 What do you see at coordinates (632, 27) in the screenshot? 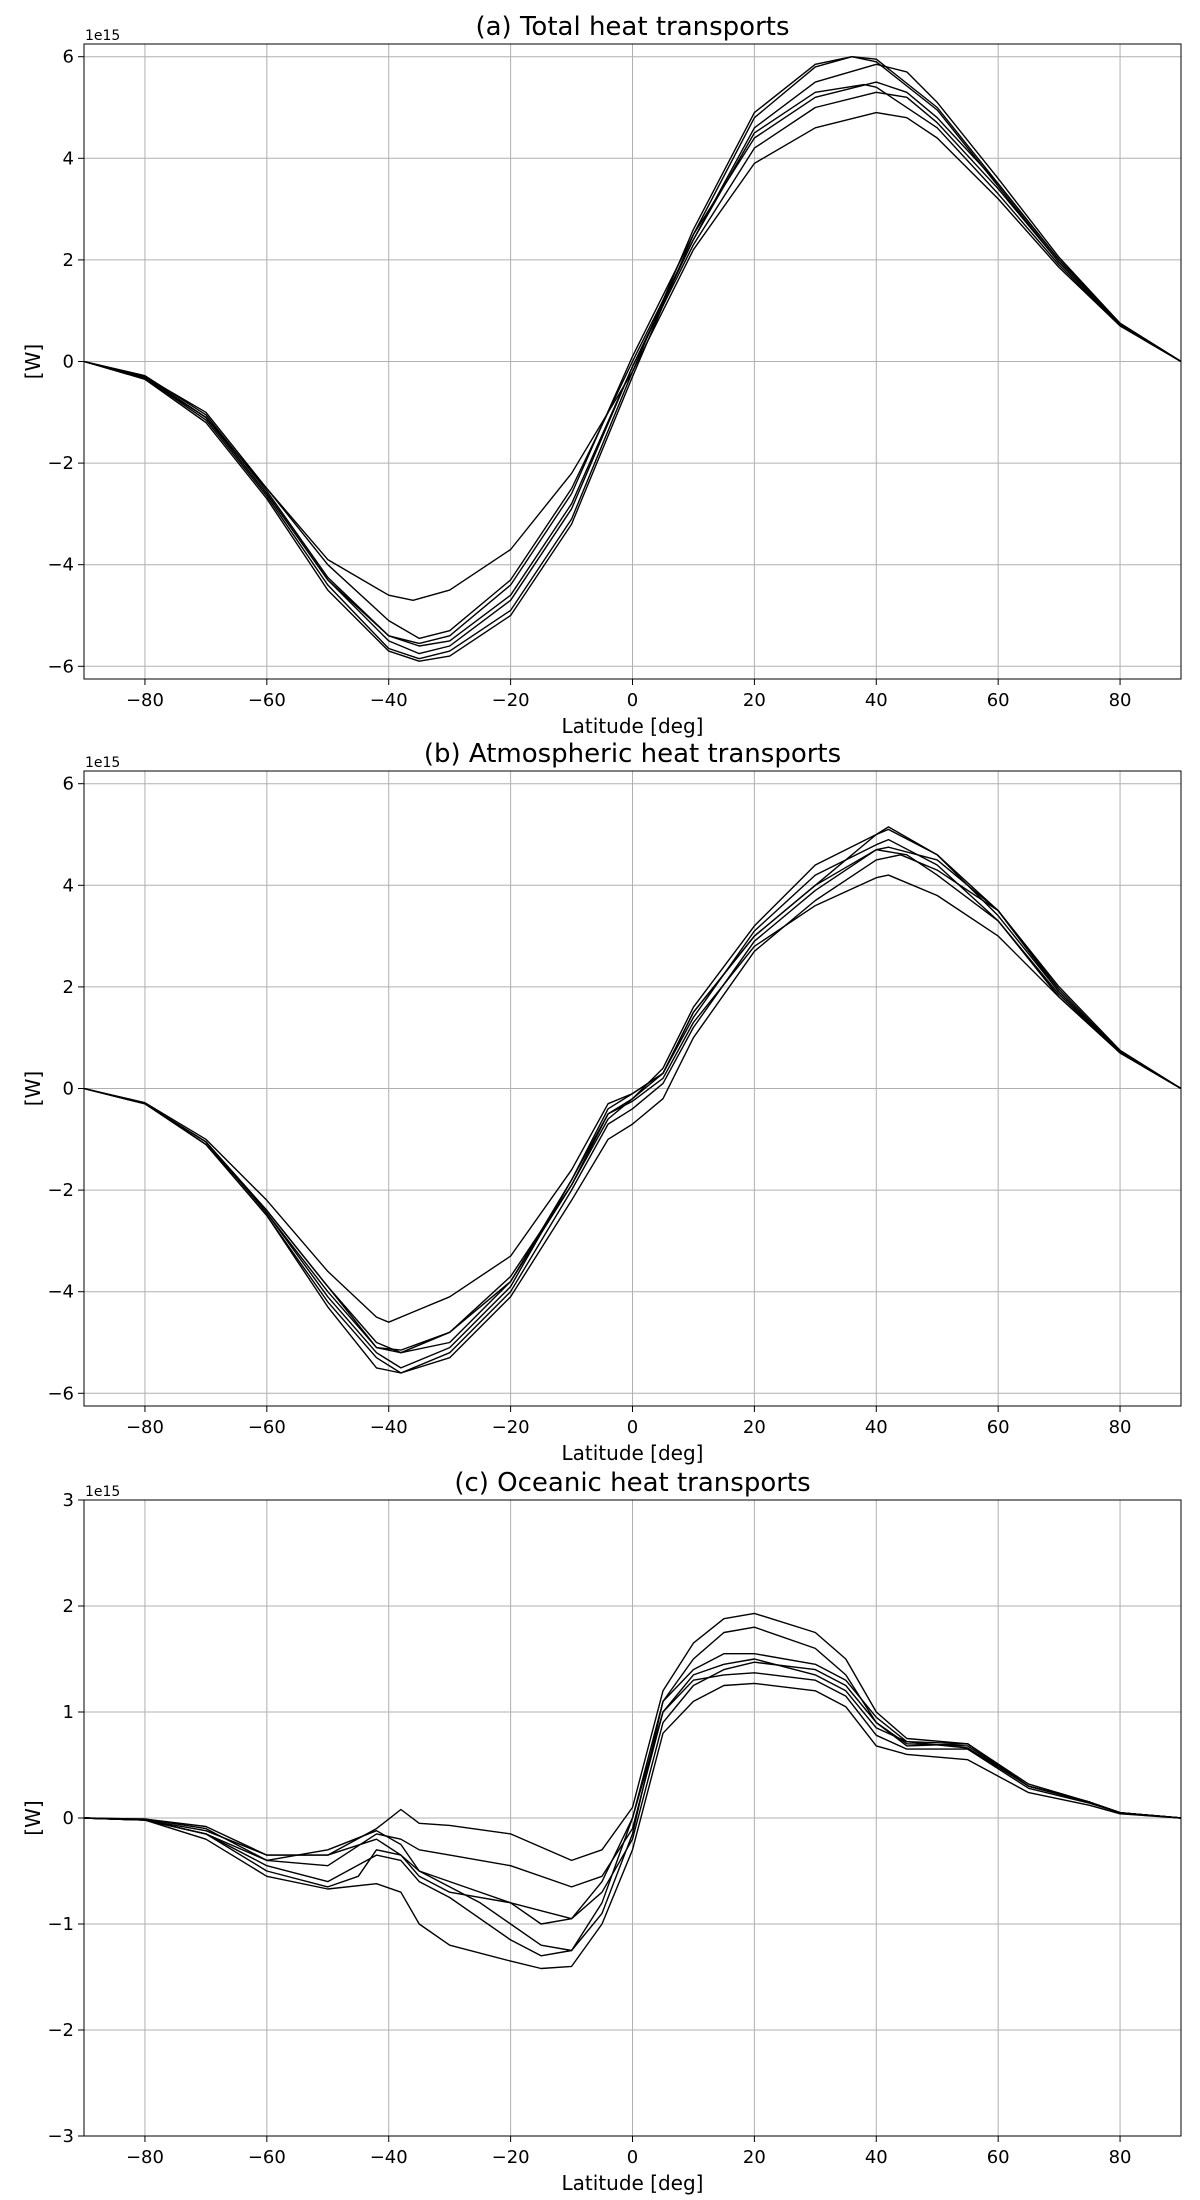
I see `chart-title: (a) Total heat transports` at bounding box center [632, 27].